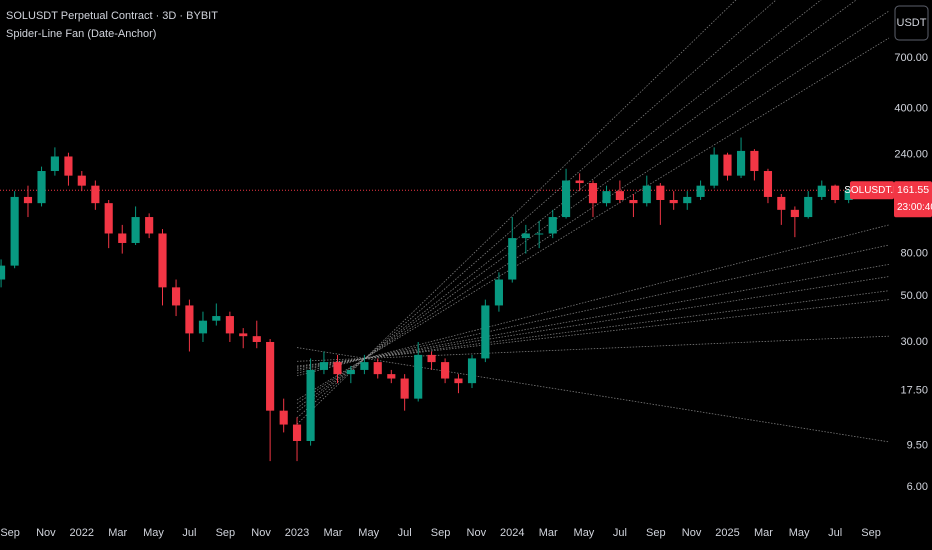 This screenshot has width=932, height=550. What do you see at coordinates (914, 253) in the screenshot?
I see `y-tick-label: 80.00` at bounding box center [914, 253].